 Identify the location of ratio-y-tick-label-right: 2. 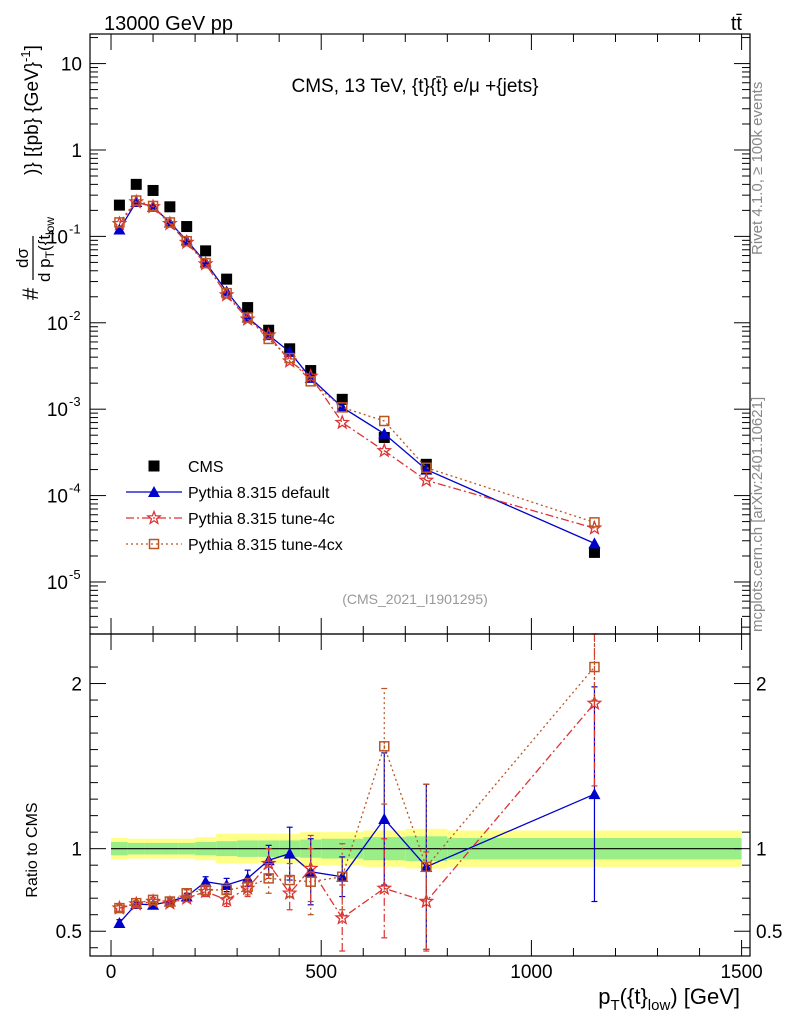
(761, 685).